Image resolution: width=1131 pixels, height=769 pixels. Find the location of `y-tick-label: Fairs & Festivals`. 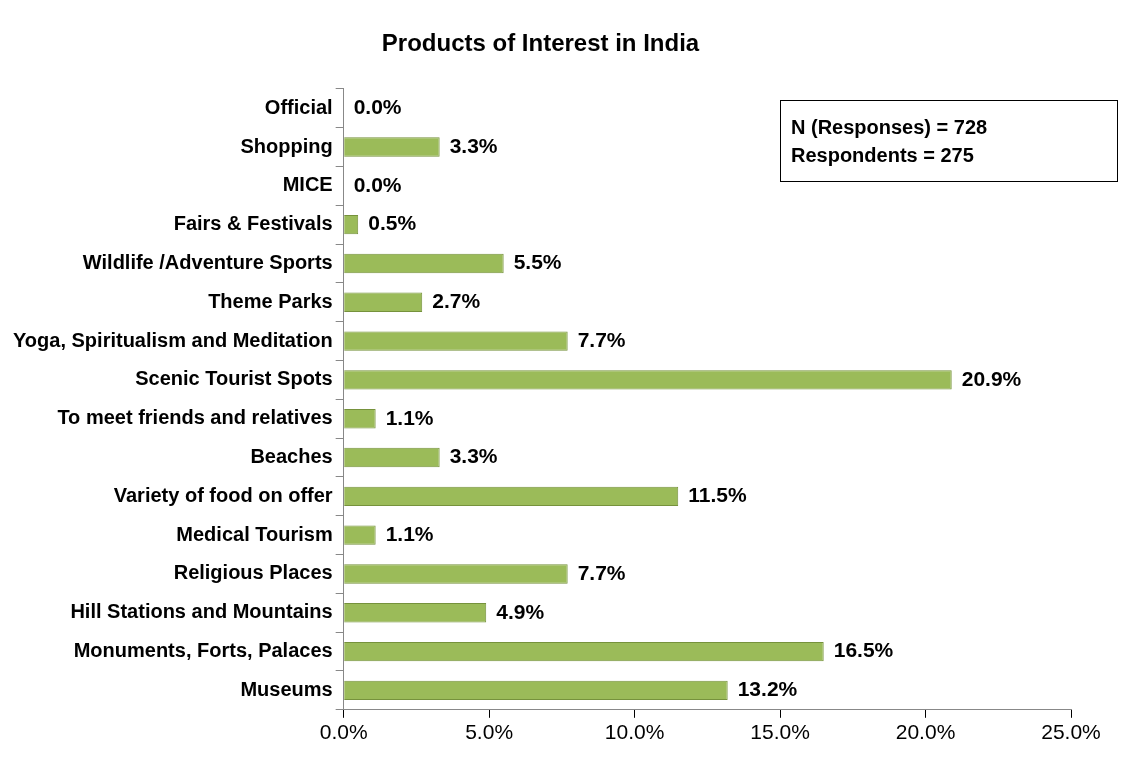

y-tick-label: Fairs & Festivals is located at coordinates (253, 223).